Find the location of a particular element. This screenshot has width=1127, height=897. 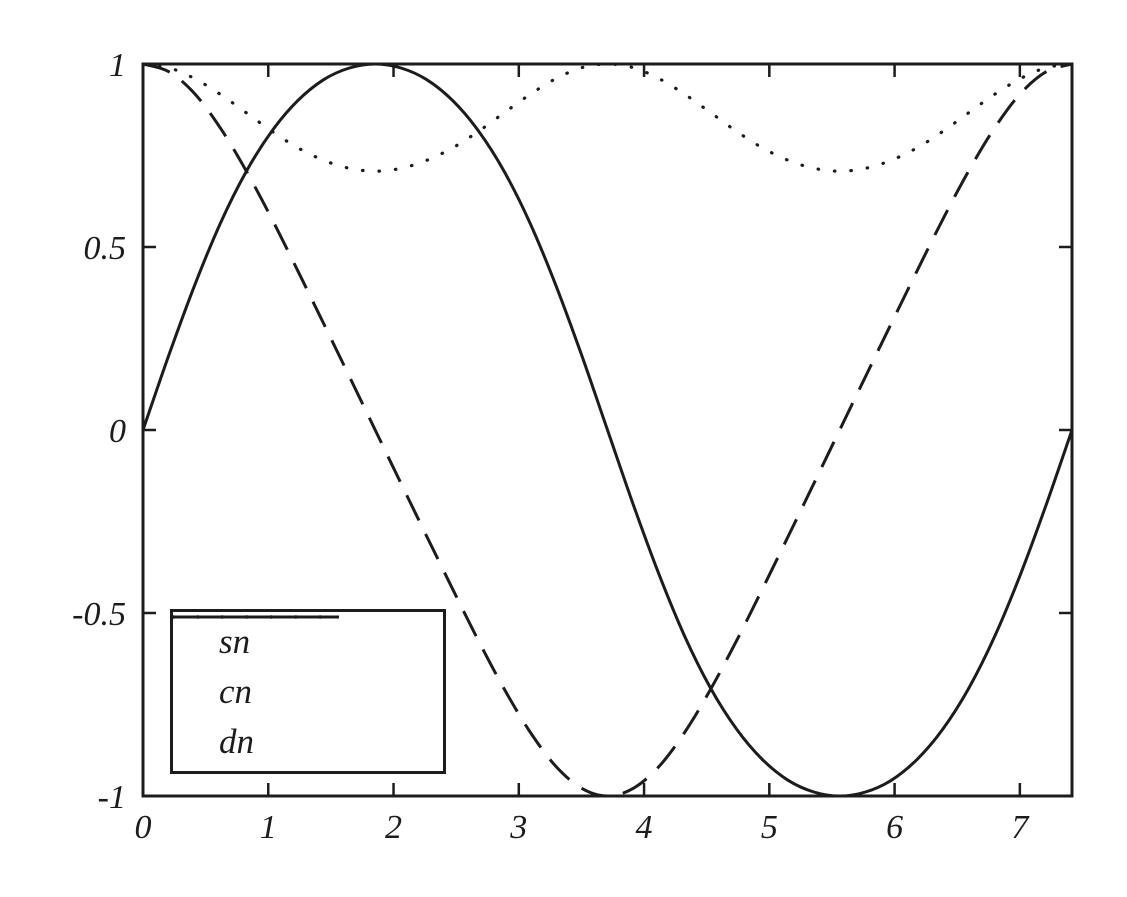

legend-label-sn: sn is located at coordinates (235, 642).